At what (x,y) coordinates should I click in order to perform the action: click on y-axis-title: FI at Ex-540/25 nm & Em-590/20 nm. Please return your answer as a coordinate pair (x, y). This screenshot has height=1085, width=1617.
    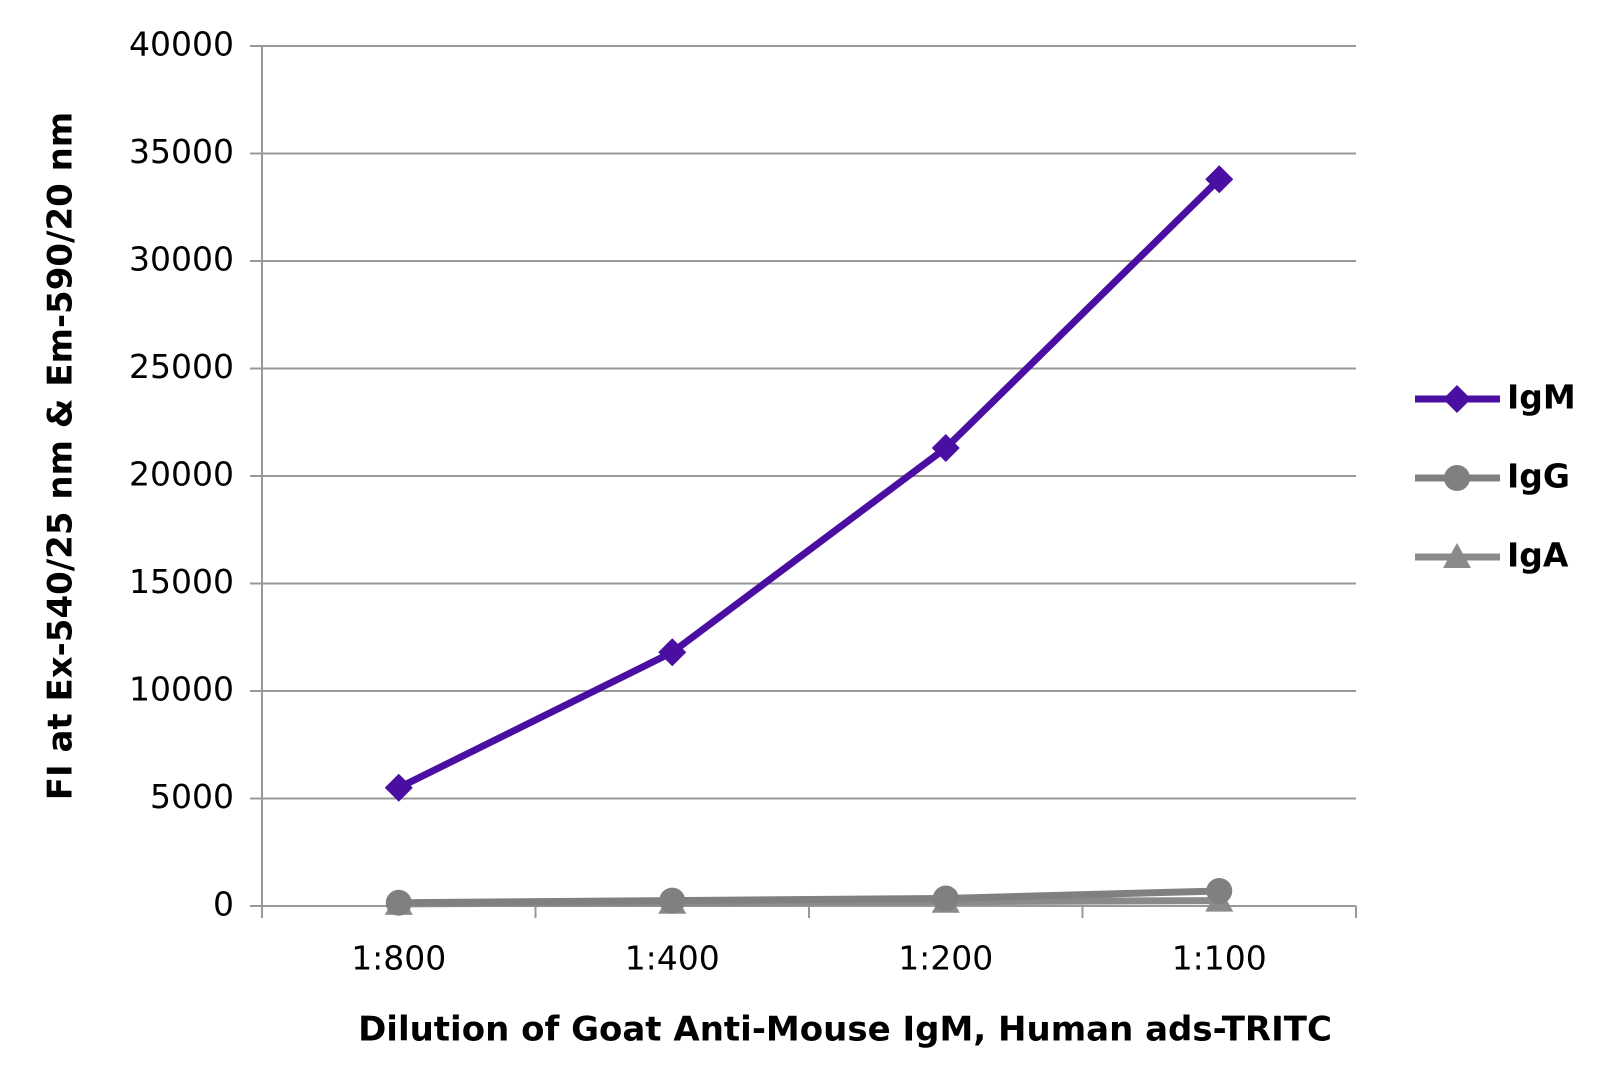
    Looking at the image, I should click on (61, 456).